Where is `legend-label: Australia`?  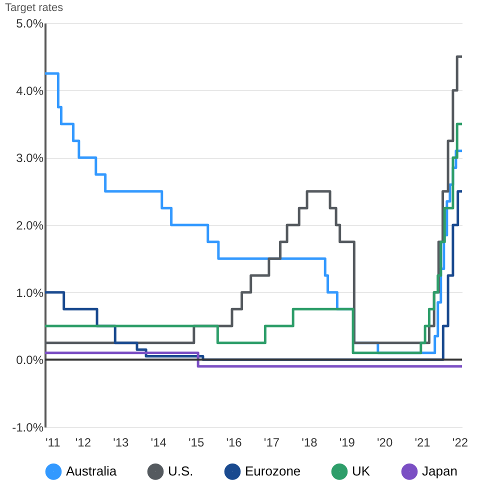 legend-label: Australia is located at coordinates (92, 471).